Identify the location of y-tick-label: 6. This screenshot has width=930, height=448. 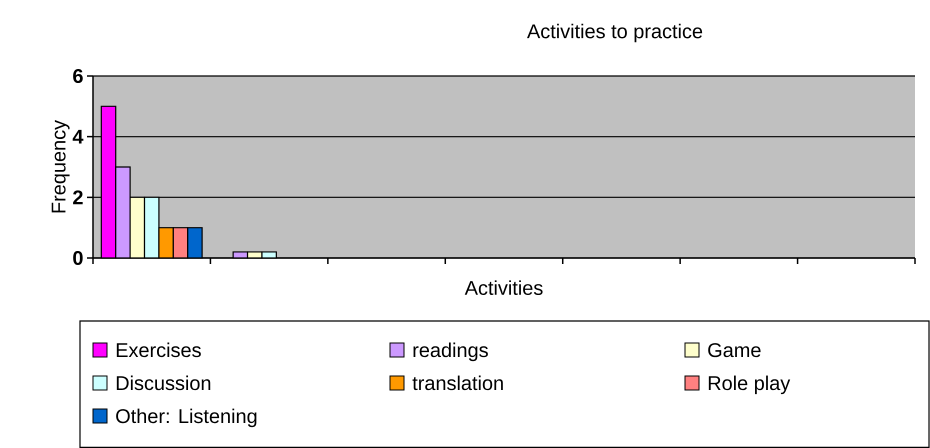
(78, 76).